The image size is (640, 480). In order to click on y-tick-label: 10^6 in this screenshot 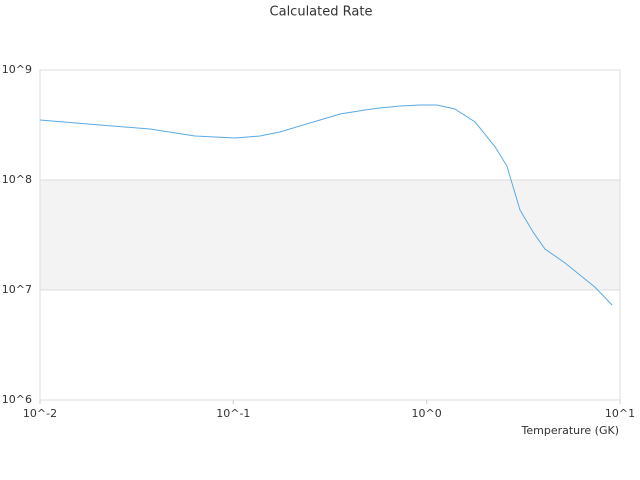, I will do `click(17, 399)`.